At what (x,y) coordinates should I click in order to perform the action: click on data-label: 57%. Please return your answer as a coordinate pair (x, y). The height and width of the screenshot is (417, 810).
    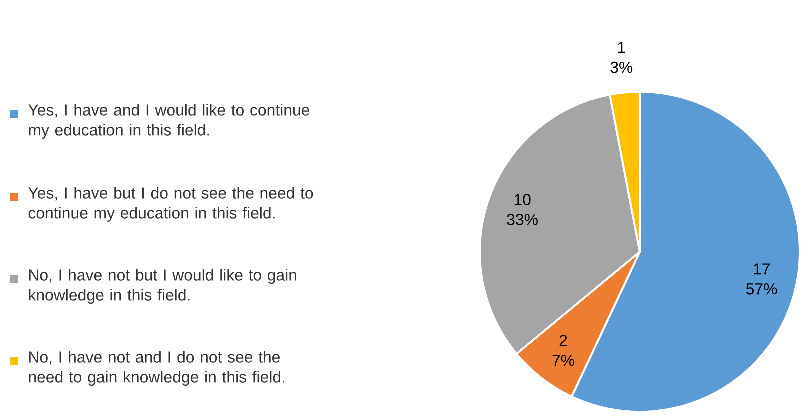
    Looking at the image, I should click on (762, 289).